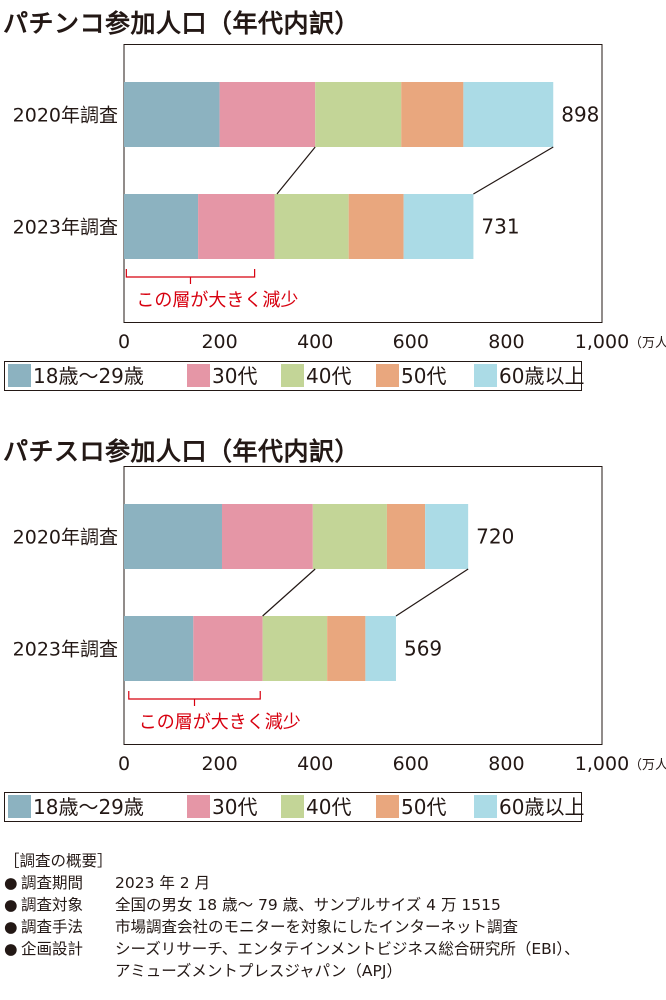 Image resolution: width=666 pixels, height=1000 pixels. I want to click on survey-label: 調査手法, so click(52, 927).